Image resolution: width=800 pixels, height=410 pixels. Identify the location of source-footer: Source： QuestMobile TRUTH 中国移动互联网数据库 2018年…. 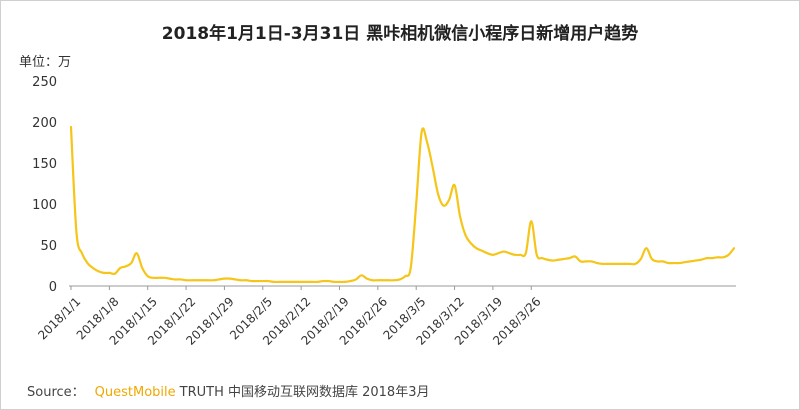
(228, 390).